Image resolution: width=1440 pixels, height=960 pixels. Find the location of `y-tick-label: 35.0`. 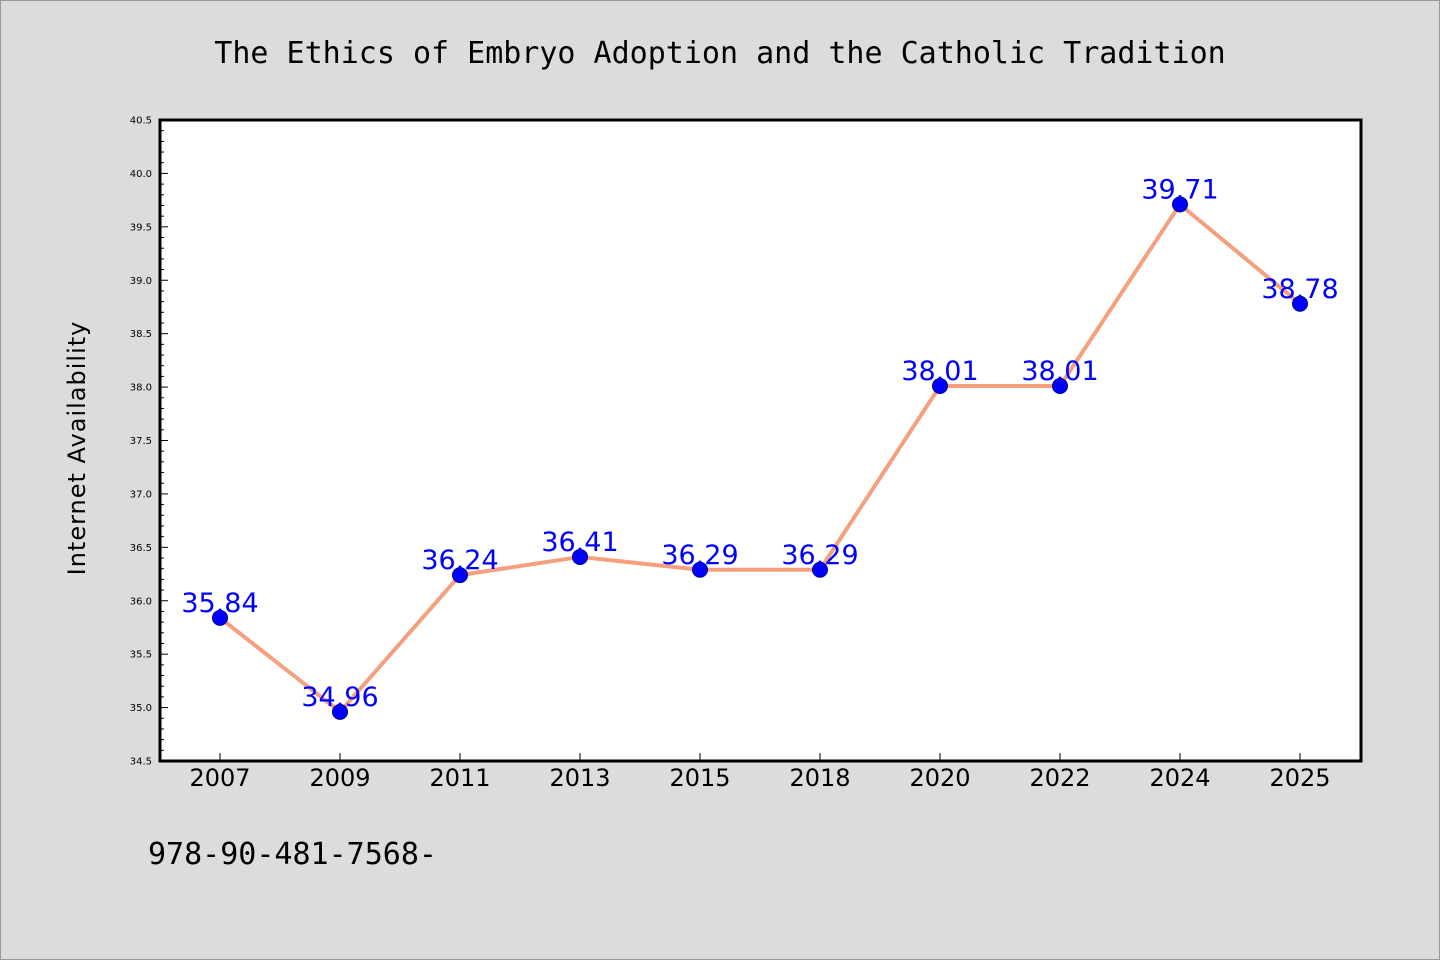

y-tick-label: 35.0 is located at coordinates (141, 708).